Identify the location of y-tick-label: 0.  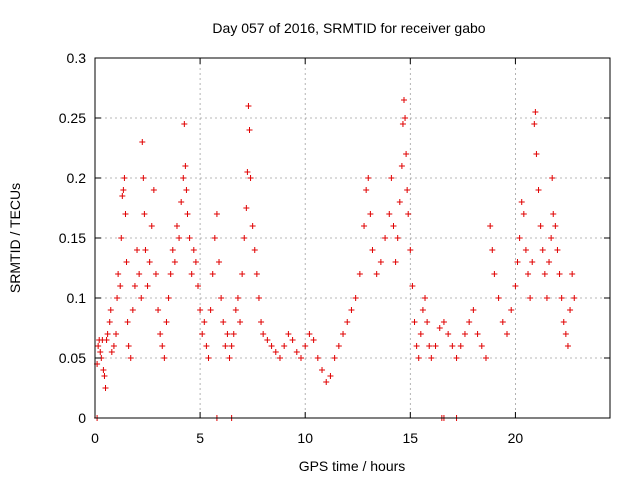
(82, 418).